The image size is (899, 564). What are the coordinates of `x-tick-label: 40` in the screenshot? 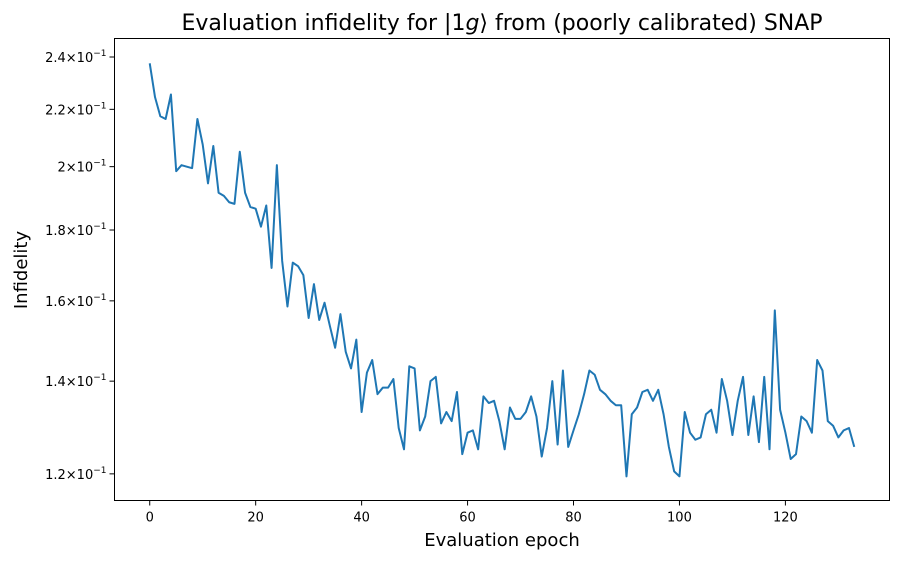 It's located at (361, 518).